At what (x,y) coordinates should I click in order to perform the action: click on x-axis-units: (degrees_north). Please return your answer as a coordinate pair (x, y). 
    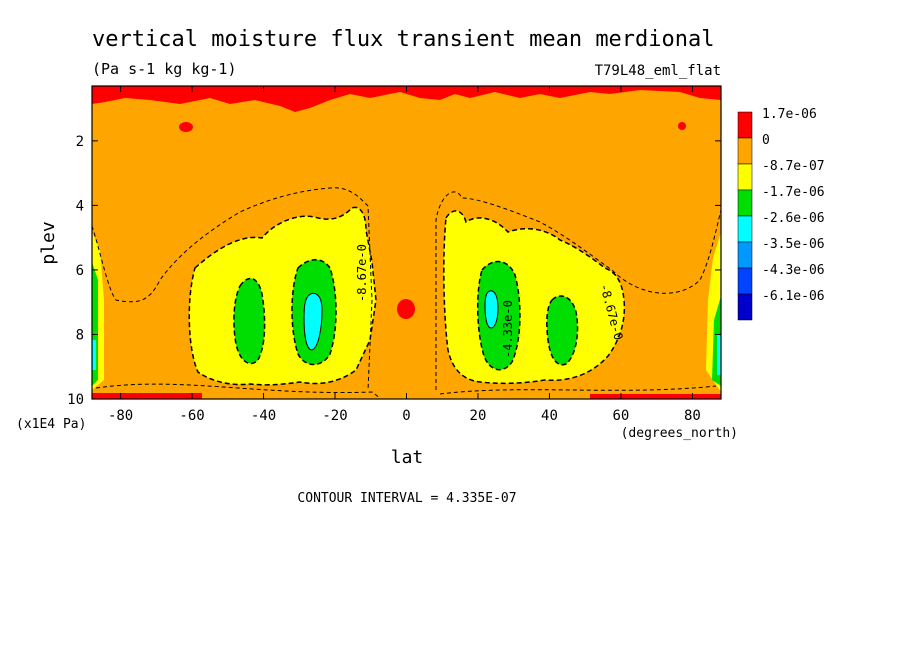
    Looking at the image, I should click on (679, 433).